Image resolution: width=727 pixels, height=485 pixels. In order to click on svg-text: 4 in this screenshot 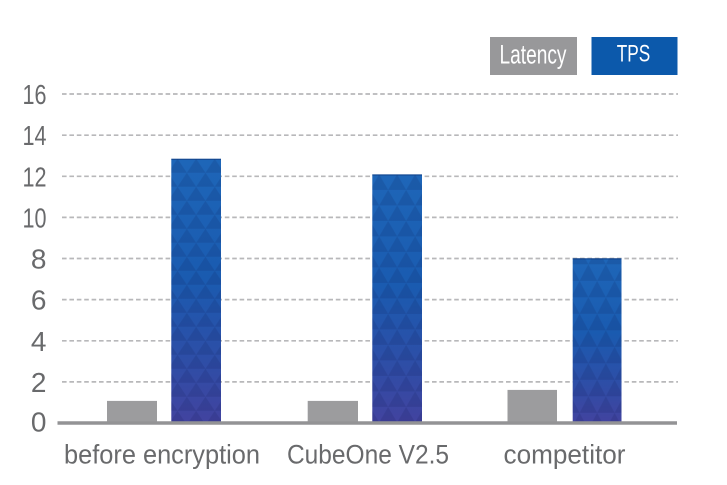, I will do `click(39, 341)`.